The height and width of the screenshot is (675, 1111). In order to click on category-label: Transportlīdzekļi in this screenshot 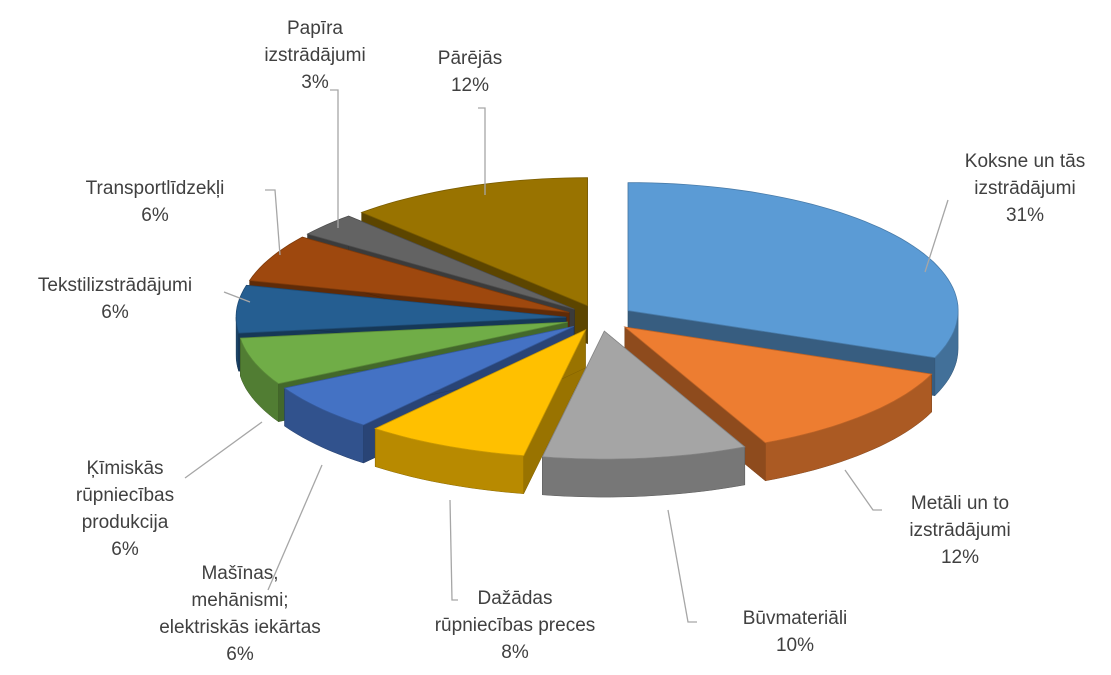, I will do `click(155, 188)`.